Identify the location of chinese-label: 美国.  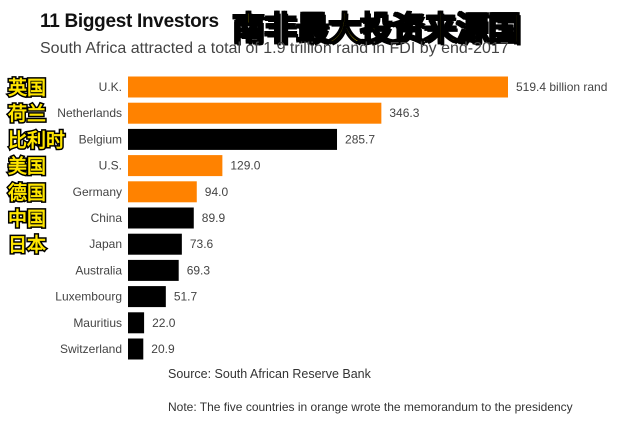
(27, 166).